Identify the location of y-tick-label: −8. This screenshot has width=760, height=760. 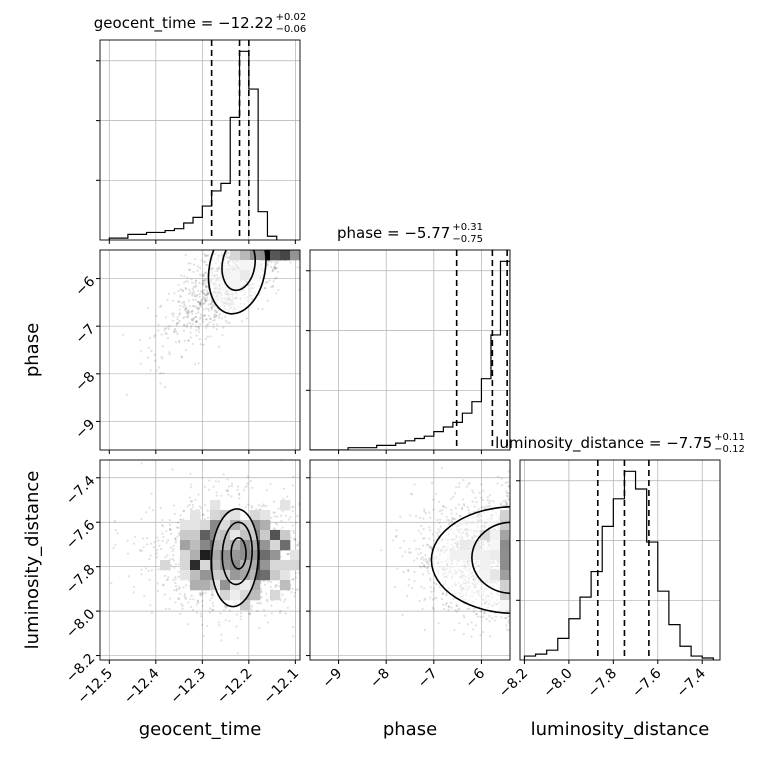
(85, 382).